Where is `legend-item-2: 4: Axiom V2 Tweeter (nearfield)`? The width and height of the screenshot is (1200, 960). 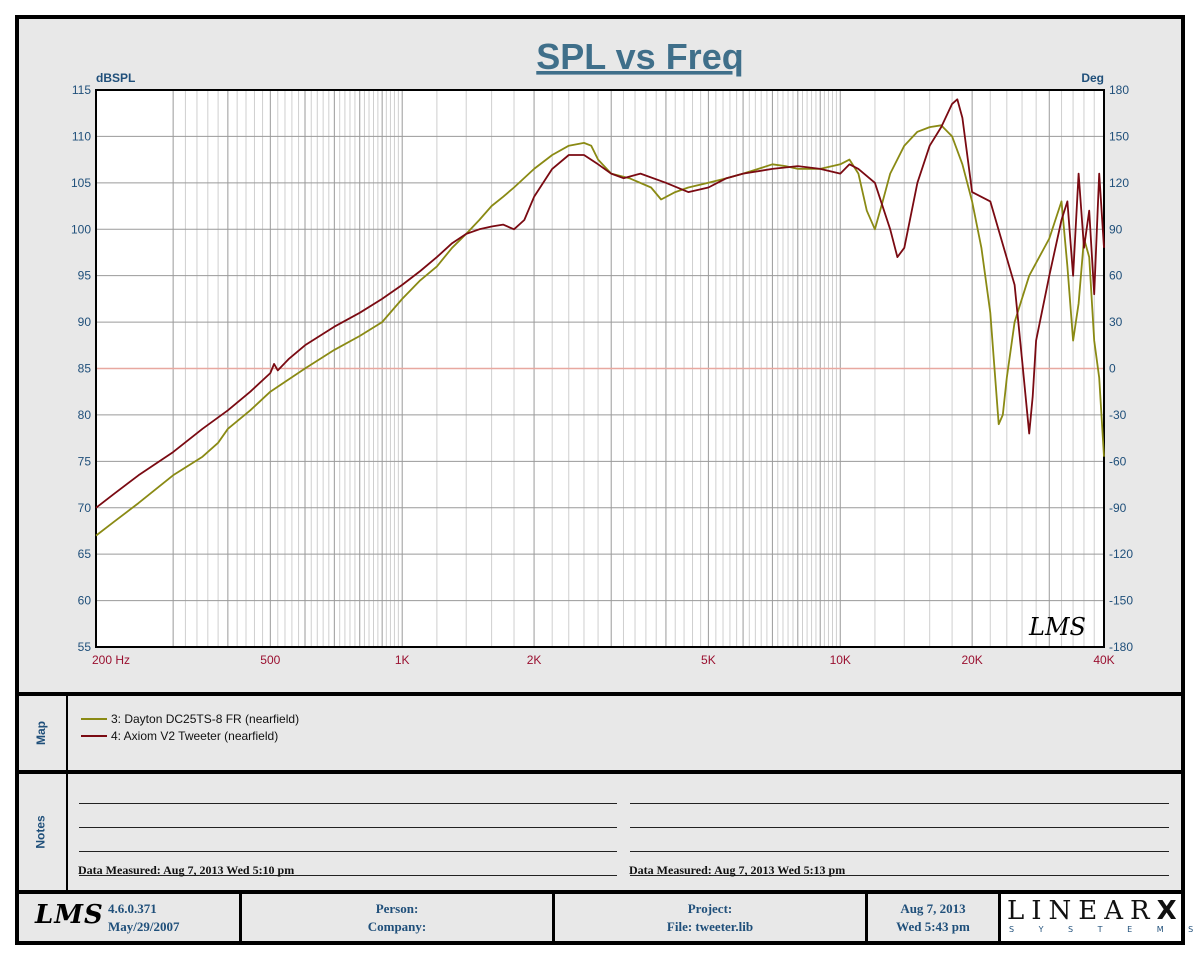 legend-item-2: 4: Axiom V2 Tweeter (nearfield) is located at coordinates (179, 736).